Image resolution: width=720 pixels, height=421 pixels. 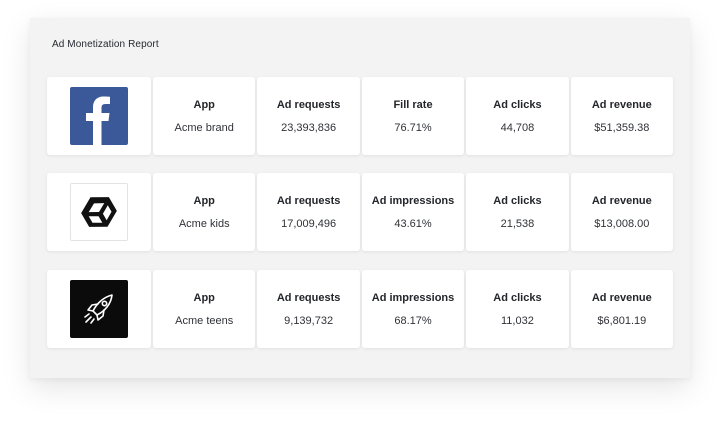 I want to click on metric-ad-revenue: Ad revenue $51,359.38, so click(x=622, y=116).